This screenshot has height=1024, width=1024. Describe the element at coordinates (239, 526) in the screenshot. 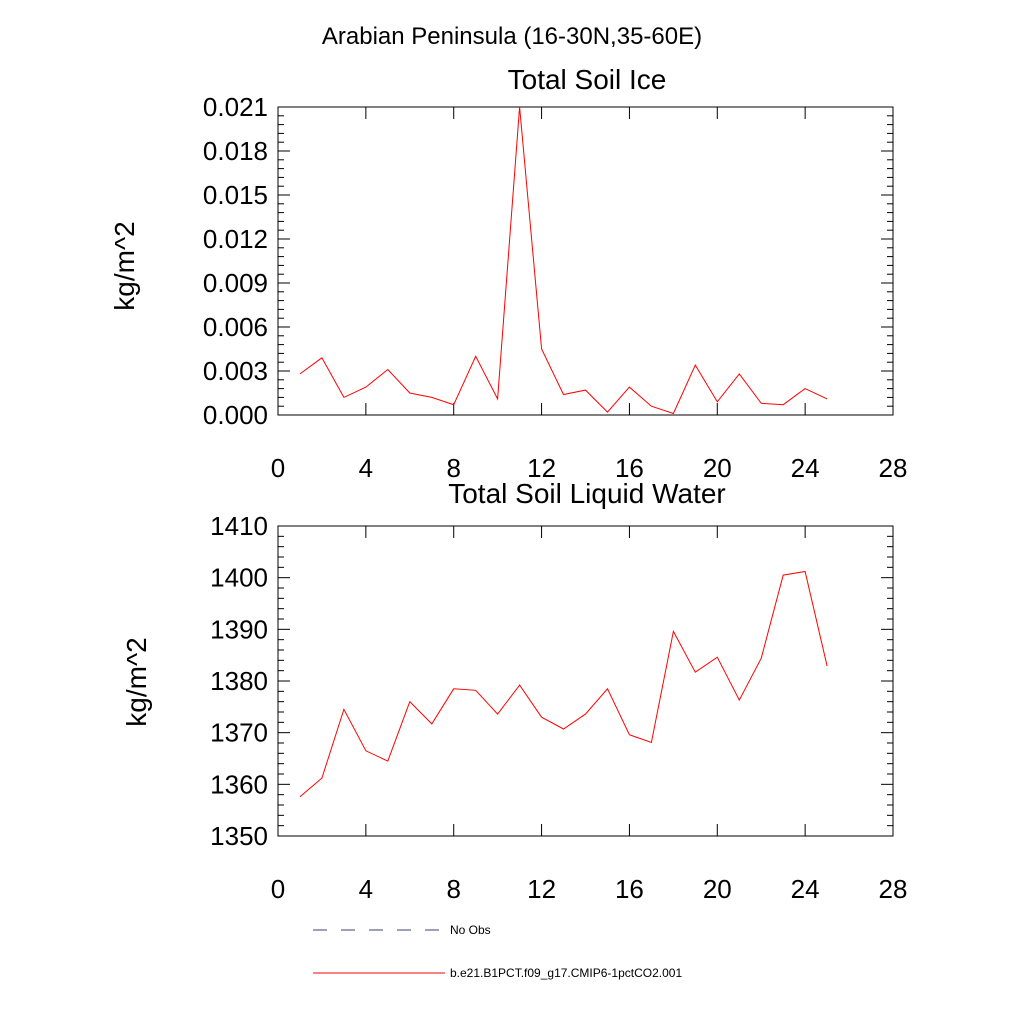

I see `y-tick-label: 1410` at that location.